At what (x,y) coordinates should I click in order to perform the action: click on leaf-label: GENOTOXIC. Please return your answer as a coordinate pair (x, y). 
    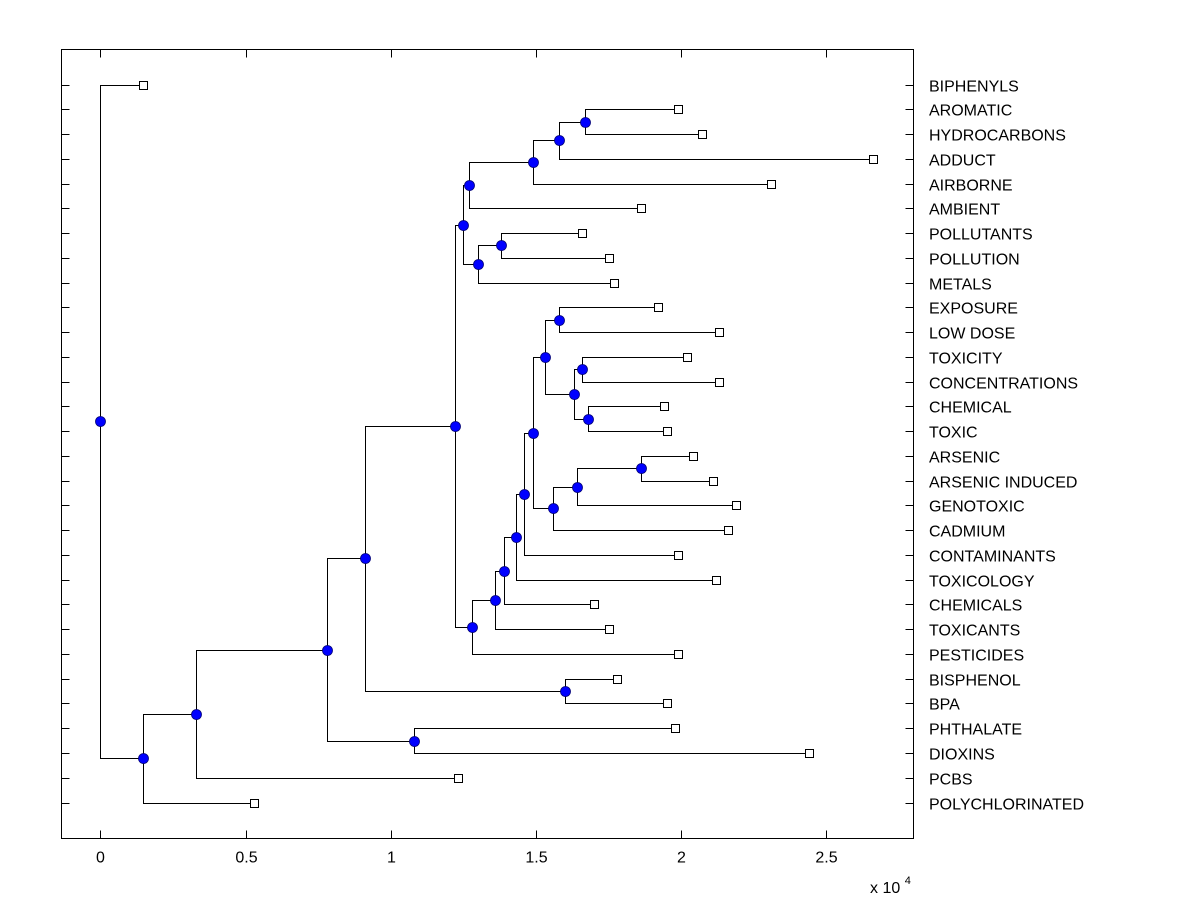
    Looking at the image, I should click on (977, 507).